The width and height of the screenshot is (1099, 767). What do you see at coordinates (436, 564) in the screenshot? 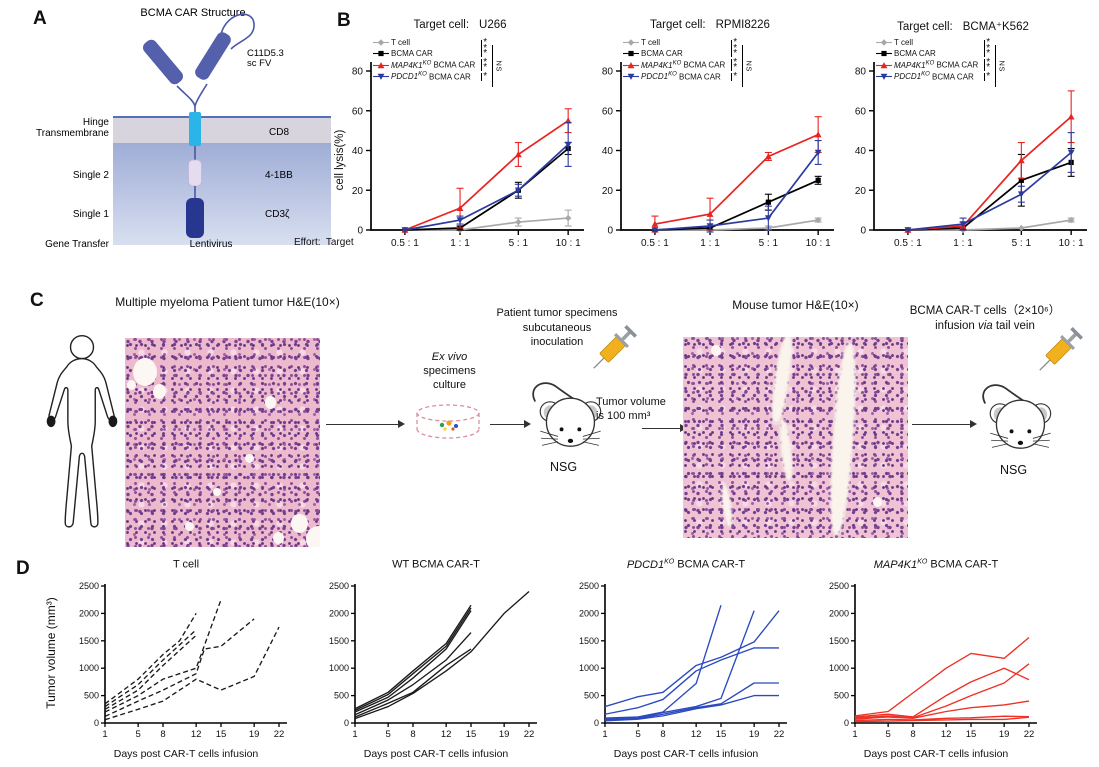
I see `title-rest: WT BCMA CAR-T` at bounding box center [436, 564].